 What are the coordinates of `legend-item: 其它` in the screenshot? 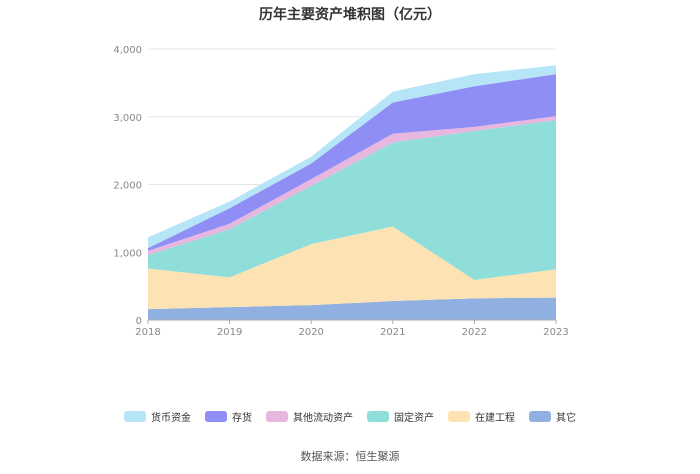 It's located at (552, 416).